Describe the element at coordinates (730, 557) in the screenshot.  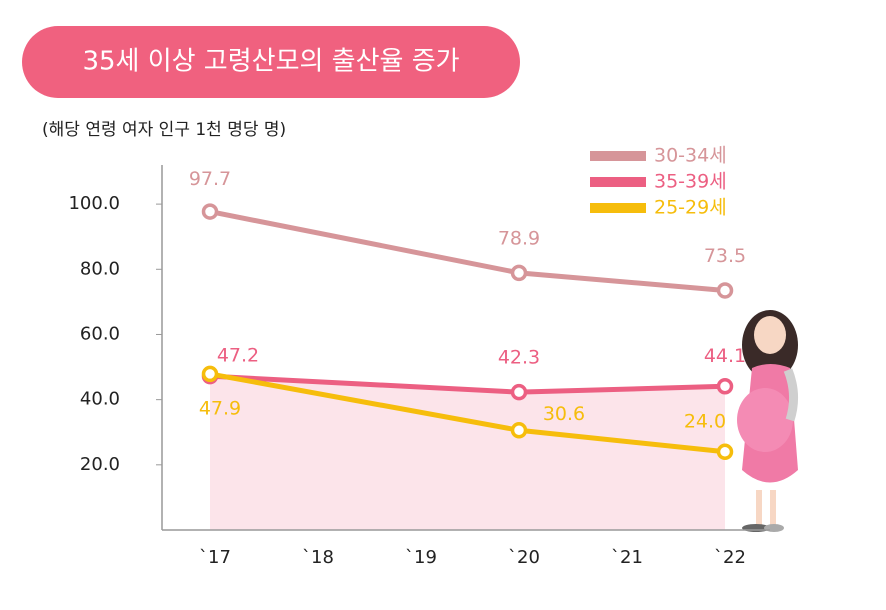
I see `x-tick-label: `22` at that location.